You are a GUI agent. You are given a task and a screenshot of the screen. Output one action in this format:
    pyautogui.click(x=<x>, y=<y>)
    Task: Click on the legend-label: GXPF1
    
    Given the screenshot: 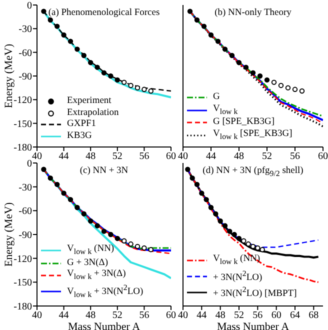 What is the action you would take?
    pyautogui.click(x=81, y=124)
    